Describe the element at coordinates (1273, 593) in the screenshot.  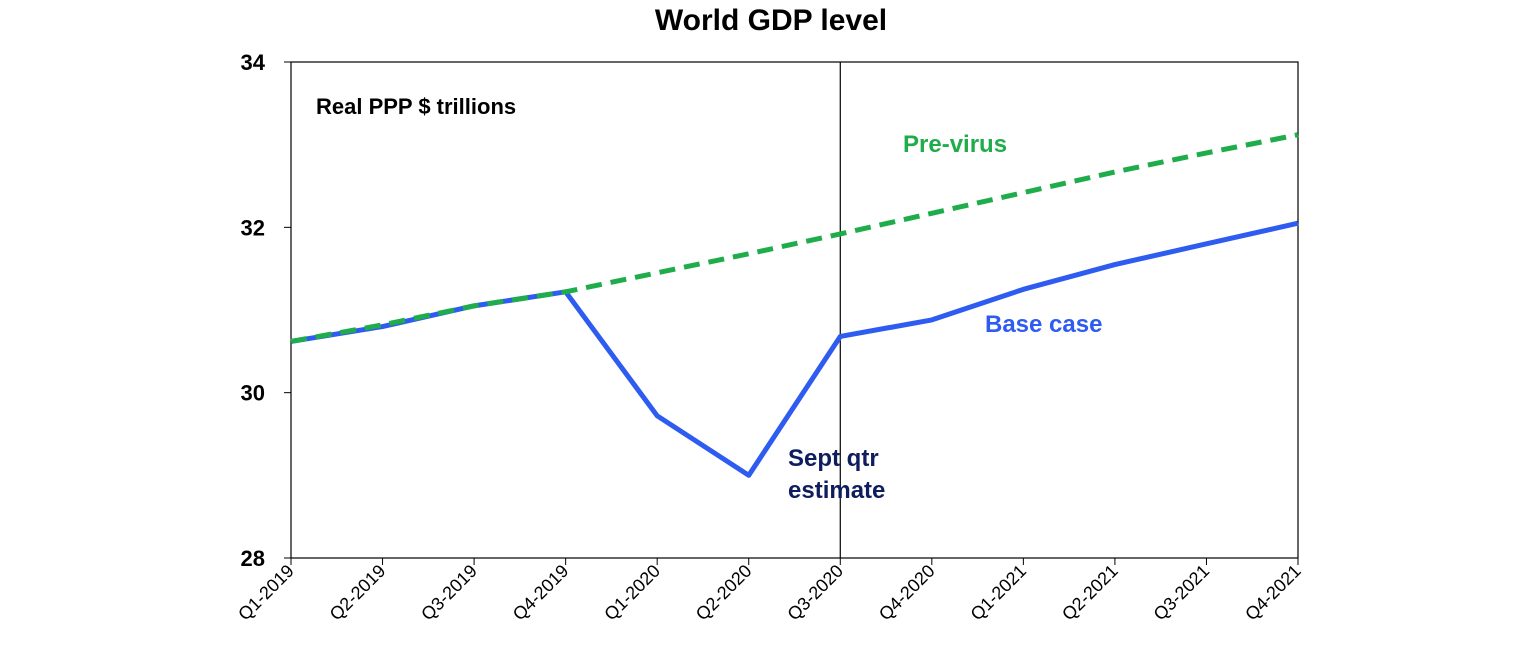
I see `x-tick-label: Q4-2021` at that location.